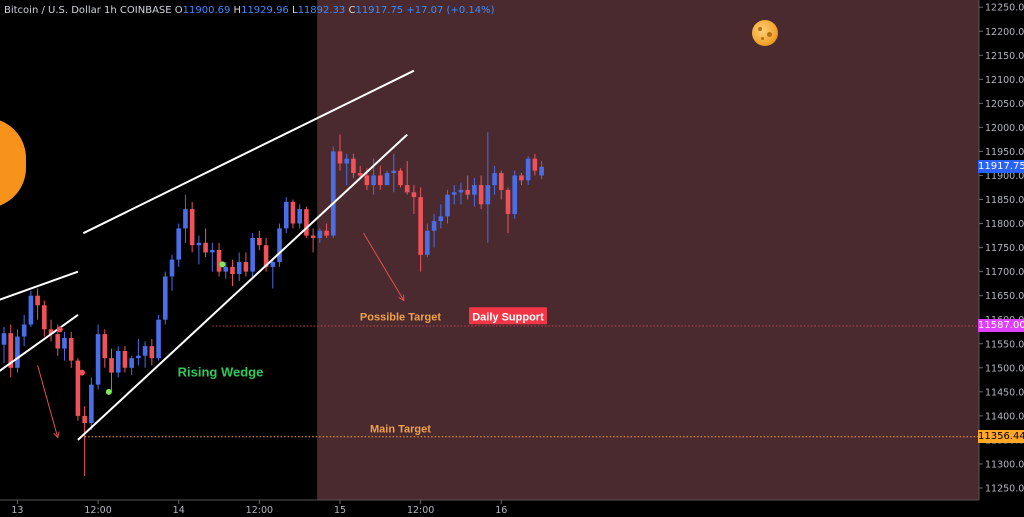 This screenshot has width=1024, height=517. Describe the element at coordinates (237, 10) in the screenshot. I see `high-label: H` at that location.